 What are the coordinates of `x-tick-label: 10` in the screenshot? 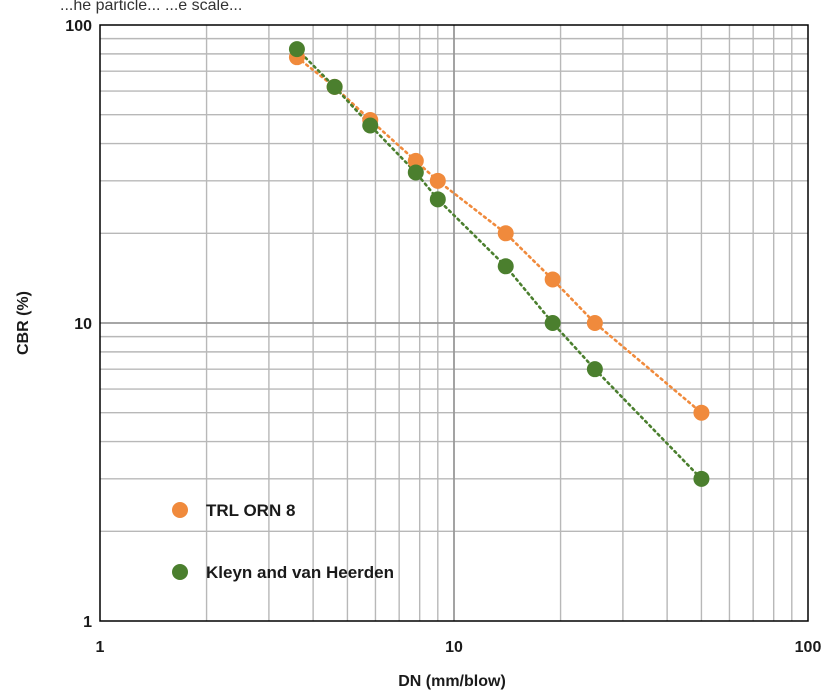 It's located at (454, 647).